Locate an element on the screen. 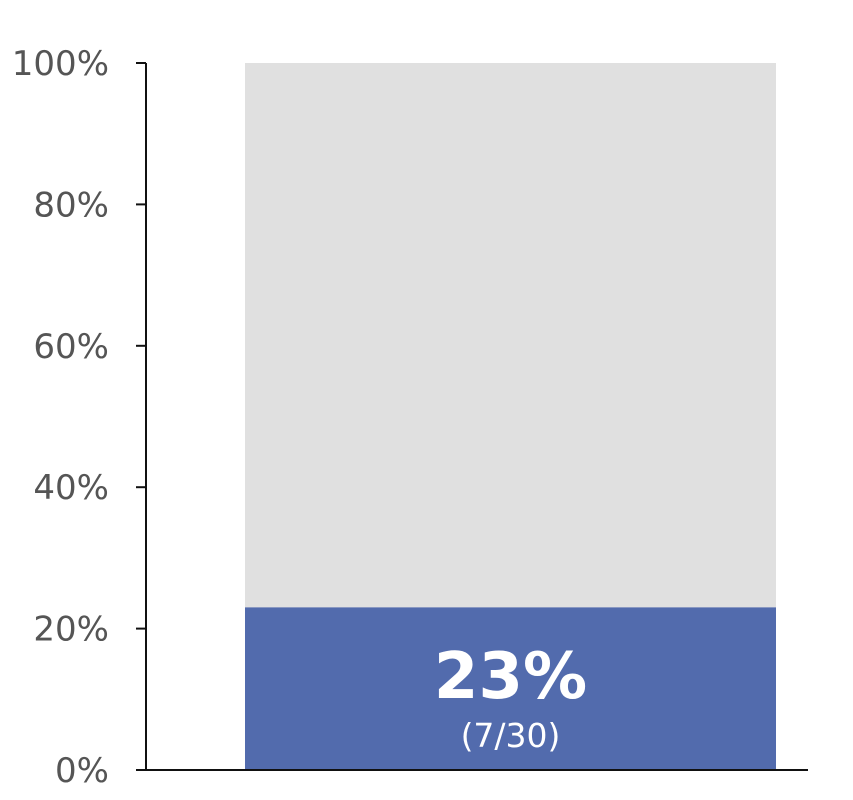 The width and height of the screenshot is (853, 800). y-tick-label-60: 60% is located at coordinates (71, 347).